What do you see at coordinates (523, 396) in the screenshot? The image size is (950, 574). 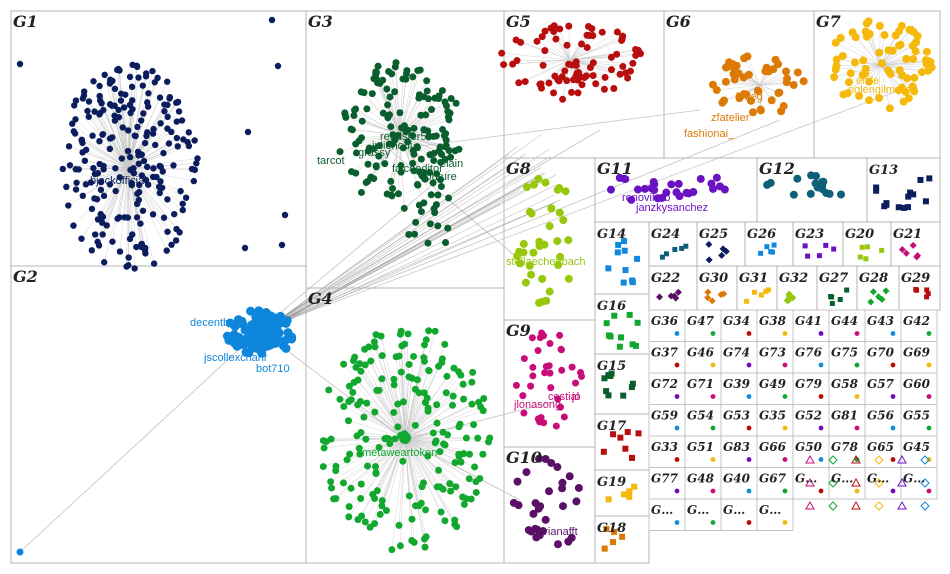 I see `node-g9` at bounding box center [523, 396].